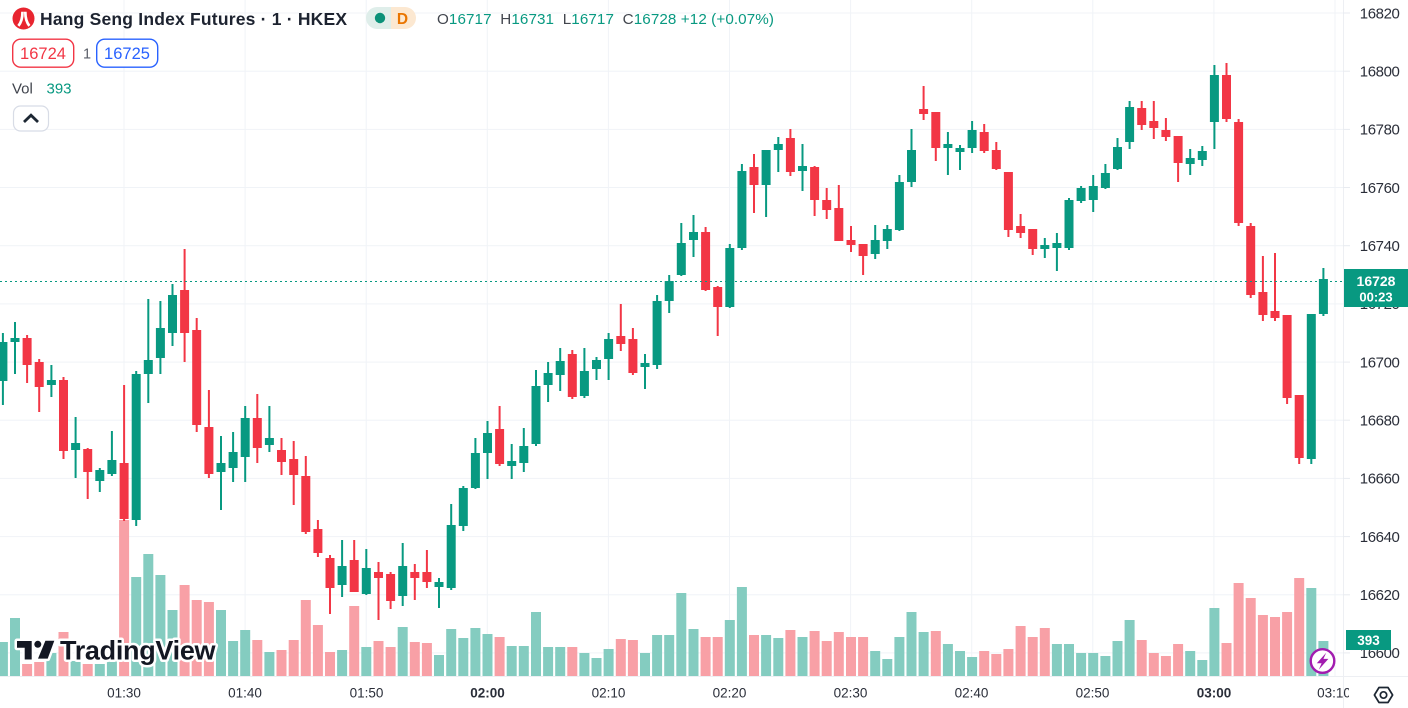  What do you see at coordinates (138, 651) in the screenshot?
I see `svg-text: TradingView` at bounding box center [138, 651].